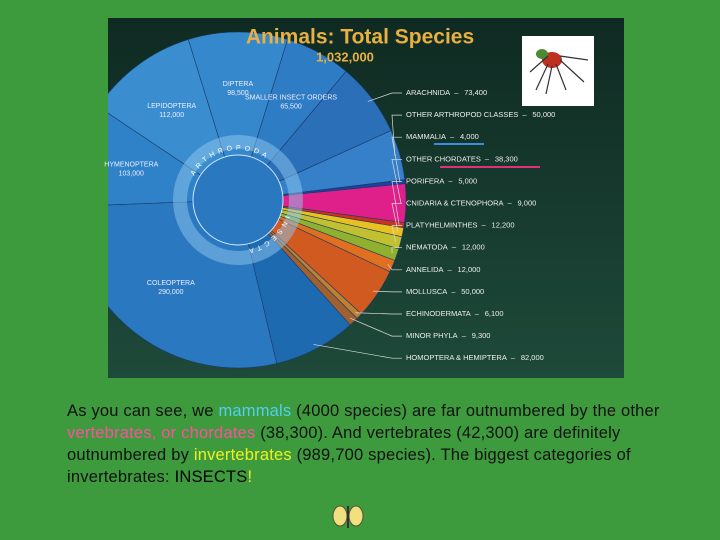 The image size is (720, 540). What do you see at coordinates (506, 158) in the screenshot?
I see `value-label: 38,300` at bounding box center [506, 158].